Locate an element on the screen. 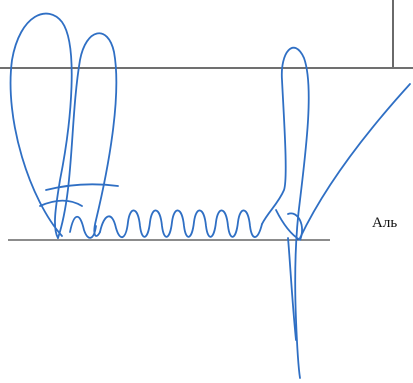 This screenshot has width=413, height=383. signer-name: Аль is located at coordinates (385, 223).